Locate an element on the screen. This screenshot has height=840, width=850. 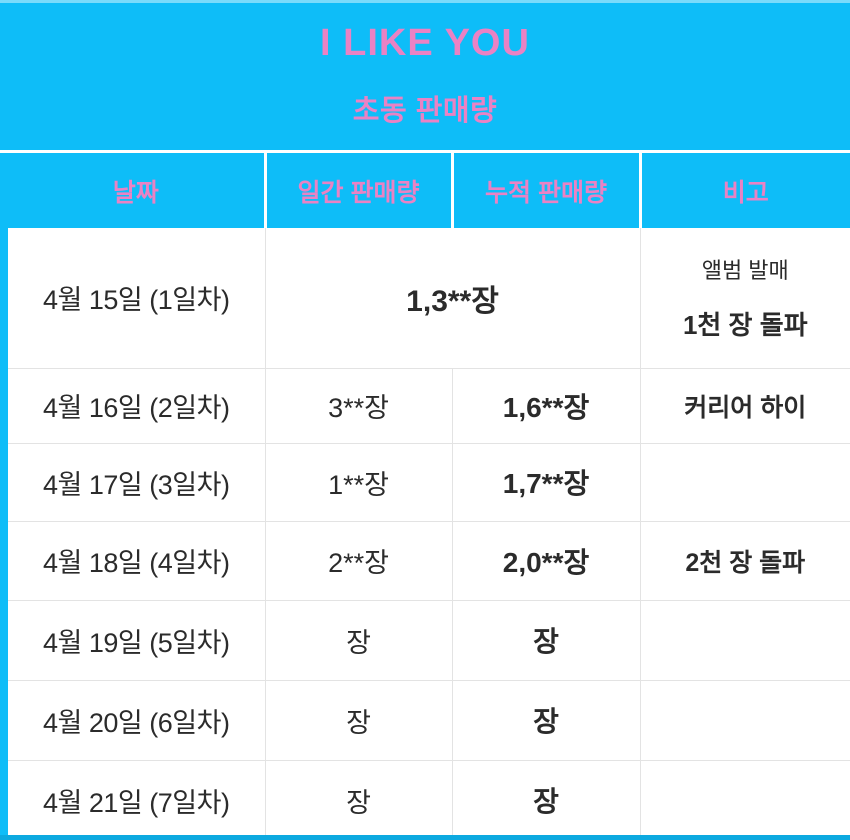
table-header-row: 날짜 일간 판매량 누적 판매량 비고 is located at coordinates (429, 190).